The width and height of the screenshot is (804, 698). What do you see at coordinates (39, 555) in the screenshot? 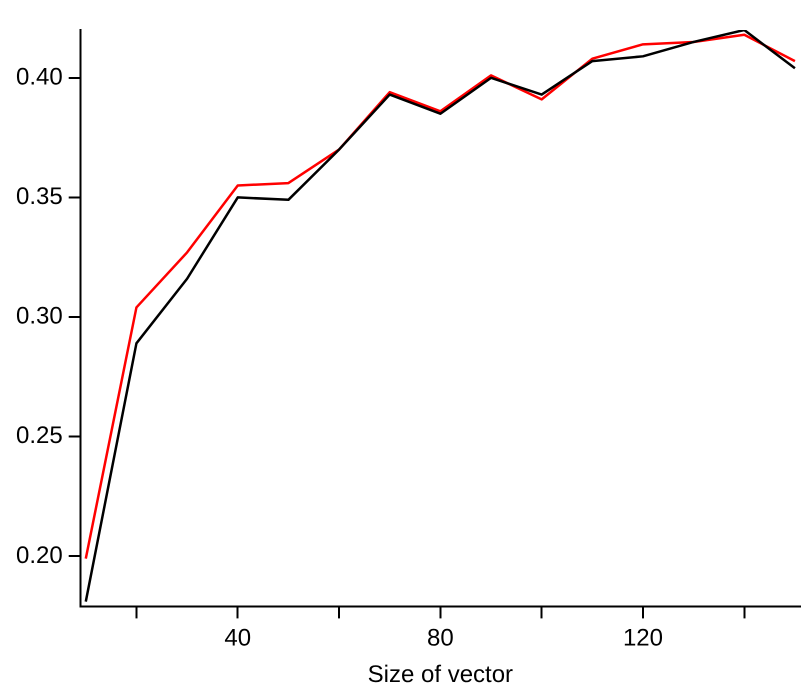
I see `y-tick-label: 0.20` at bounding box center [39, 555].